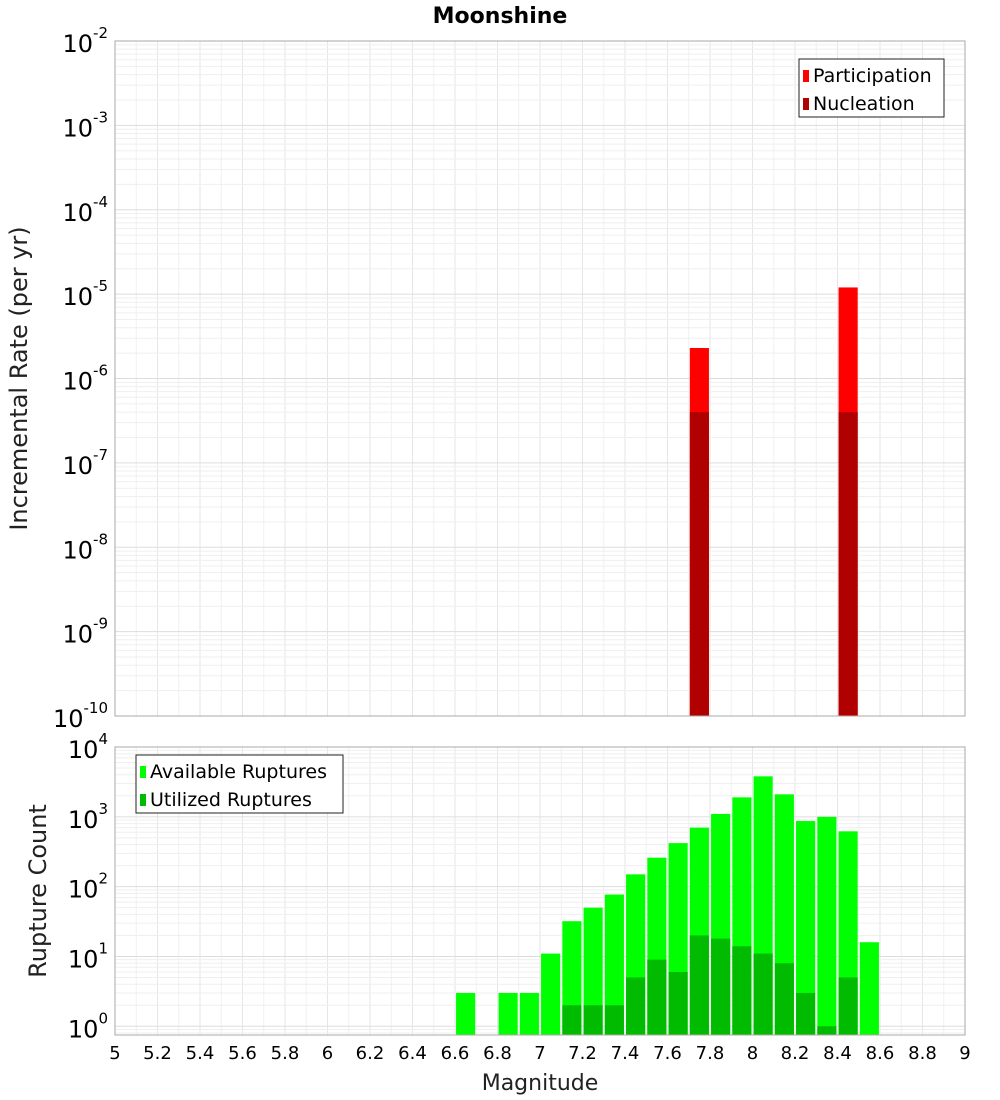 This screenshot has height=1100, width=1000. Describe the element at coordinates (540, 1083) in the screenshot. I see `x-axis-label: Magnitude` at that location.